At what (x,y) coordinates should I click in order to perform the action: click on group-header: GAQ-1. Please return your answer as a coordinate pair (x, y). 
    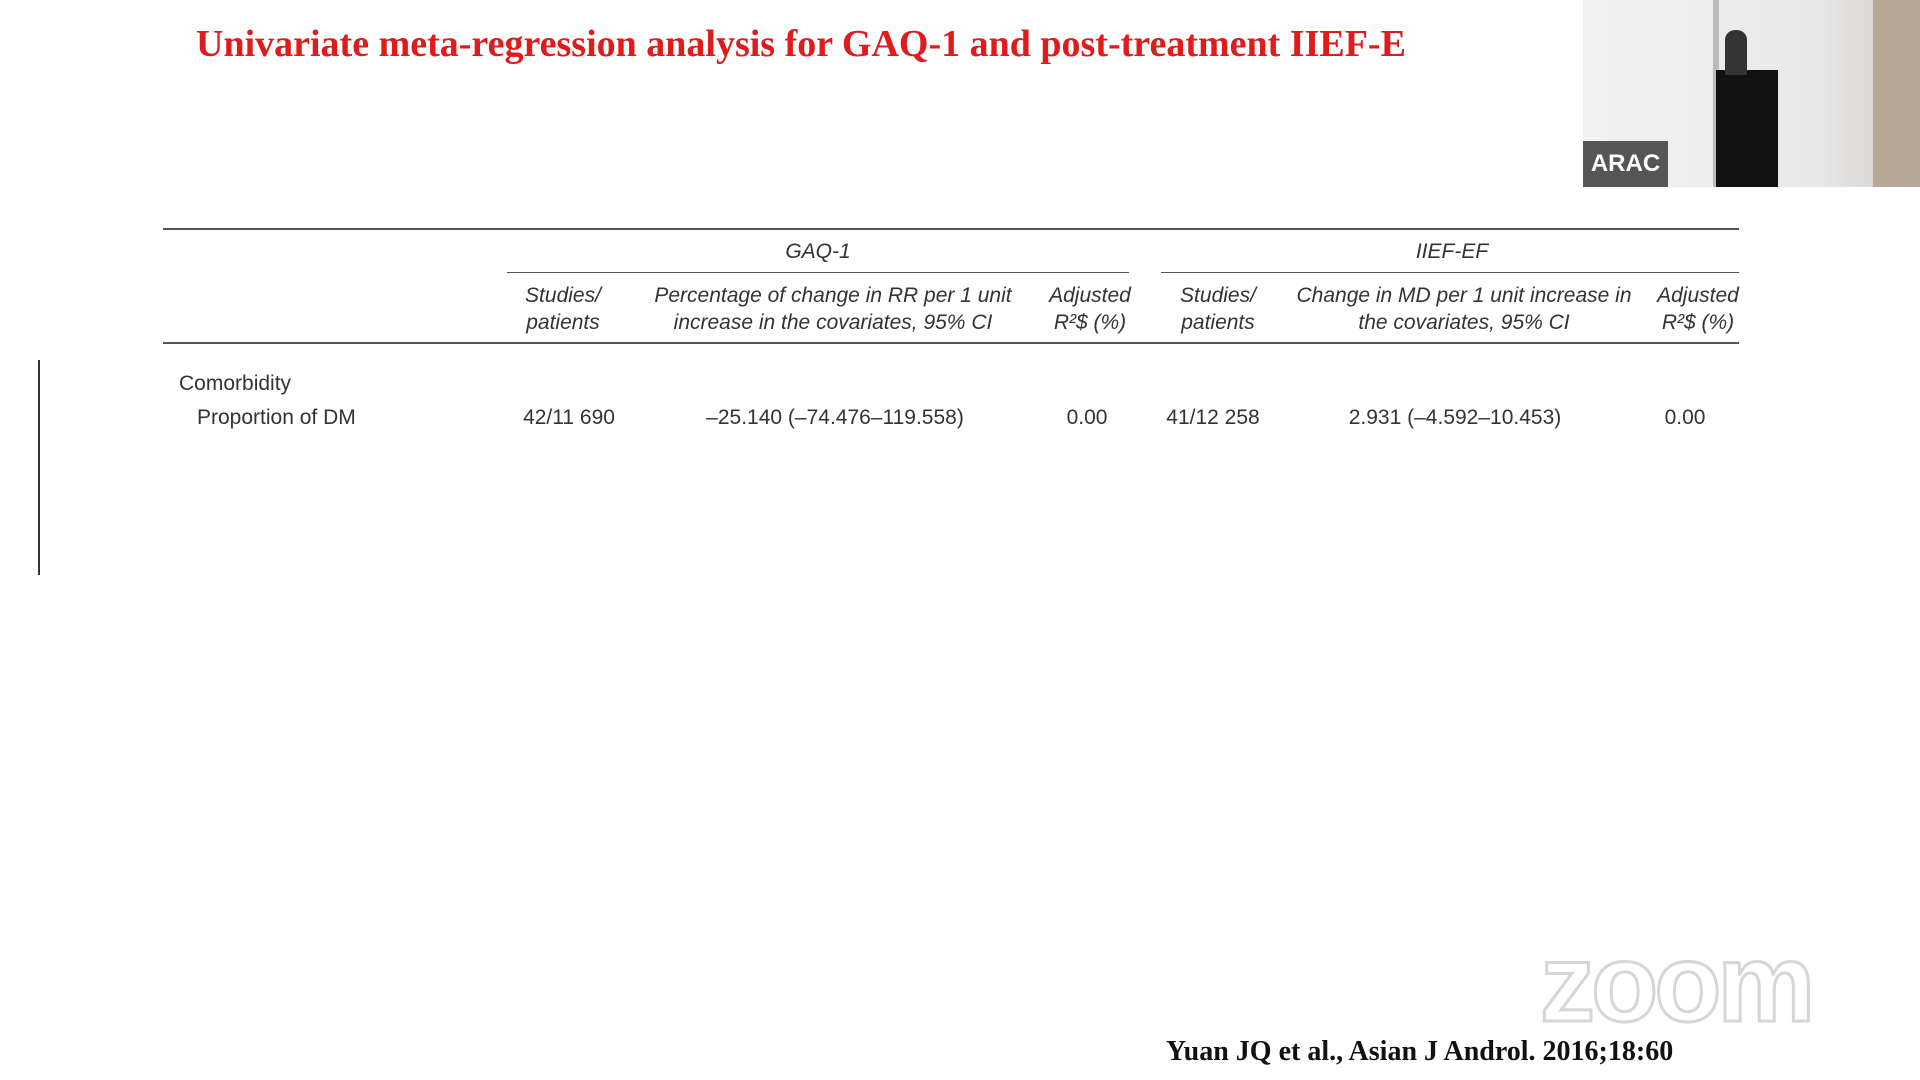
    Looking at the image, I should click on (818, 251).